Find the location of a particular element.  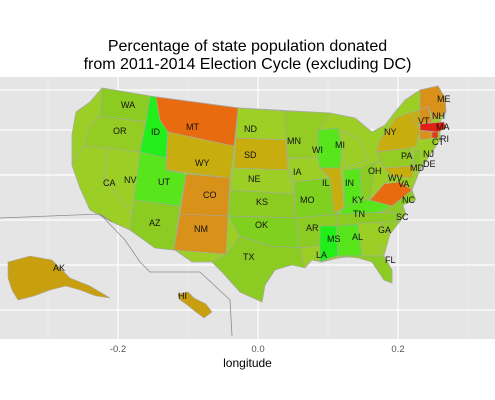

state-fl is located at coordinates (365, 263).